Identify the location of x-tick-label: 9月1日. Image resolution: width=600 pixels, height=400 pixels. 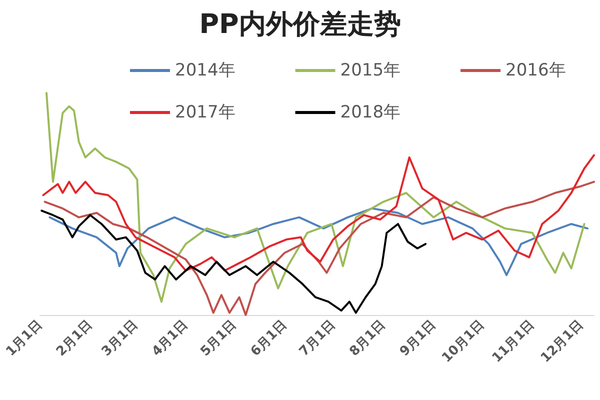
(418, 339).